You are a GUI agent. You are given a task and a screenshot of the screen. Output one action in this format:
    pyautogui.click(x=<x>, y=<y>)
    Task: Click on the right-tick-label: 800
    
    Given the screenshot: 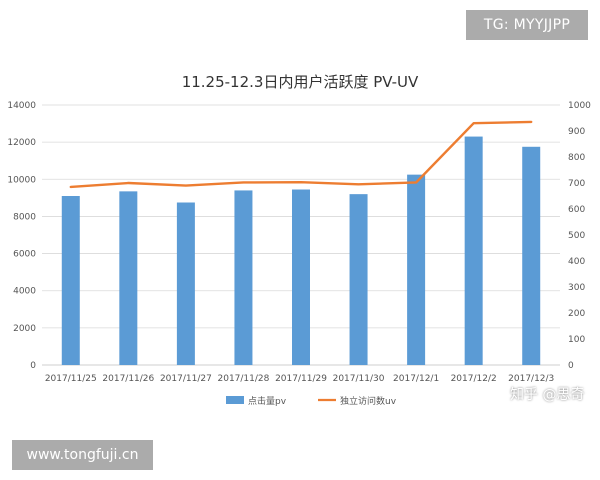 What is the action you would take?
    pyautogui.click(x=576, y=158)
    